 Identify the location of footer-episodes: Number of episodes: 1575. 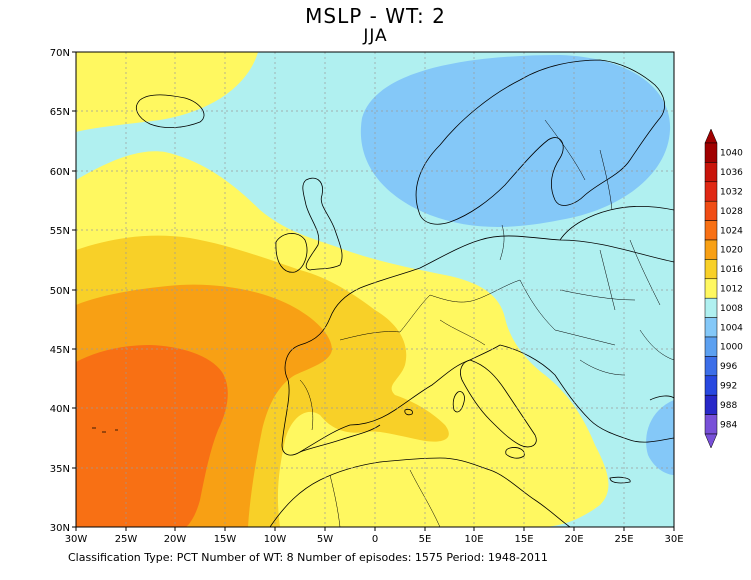
(370, 557).